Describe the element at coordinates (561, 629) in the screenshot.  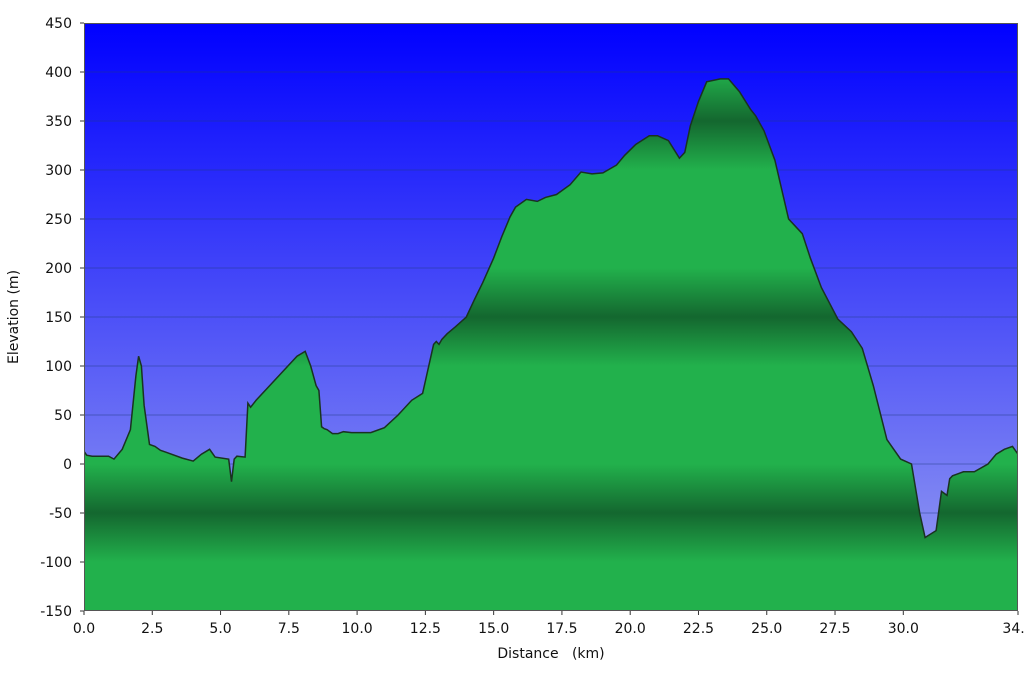
I see `x-tick-label: 17.5` at that location.